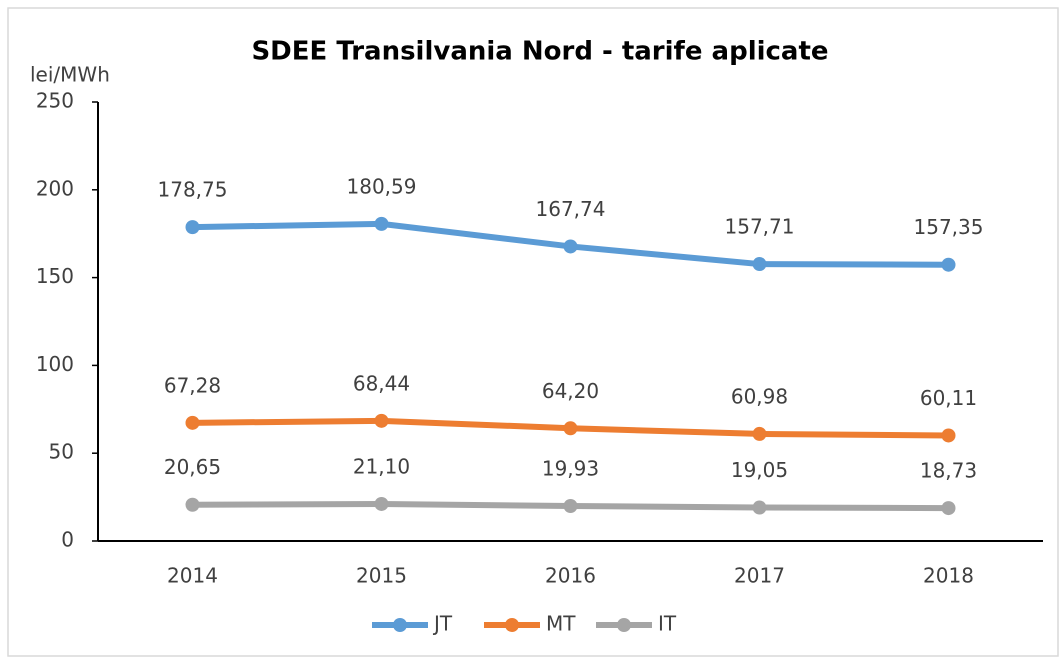 This screenshot has height=662, width=1063. What do you see at coordinates (570, 576) in the screenshot?
I see `x-tick-label: 2016` at bounding box center [570, 576].